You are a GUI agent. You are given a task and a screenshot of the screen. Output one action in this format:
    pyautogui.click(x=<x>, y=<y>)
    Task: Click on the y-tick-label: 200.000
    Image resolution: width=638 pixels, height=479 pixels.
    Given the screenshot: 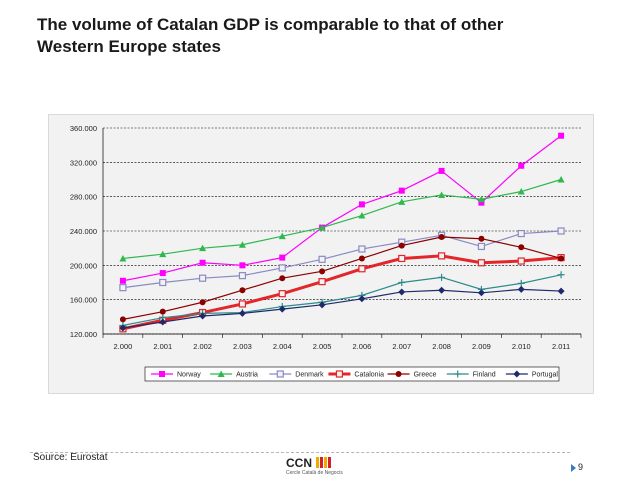 What is the action you would take?
    pyautogui.click(x=83, y=265)
    